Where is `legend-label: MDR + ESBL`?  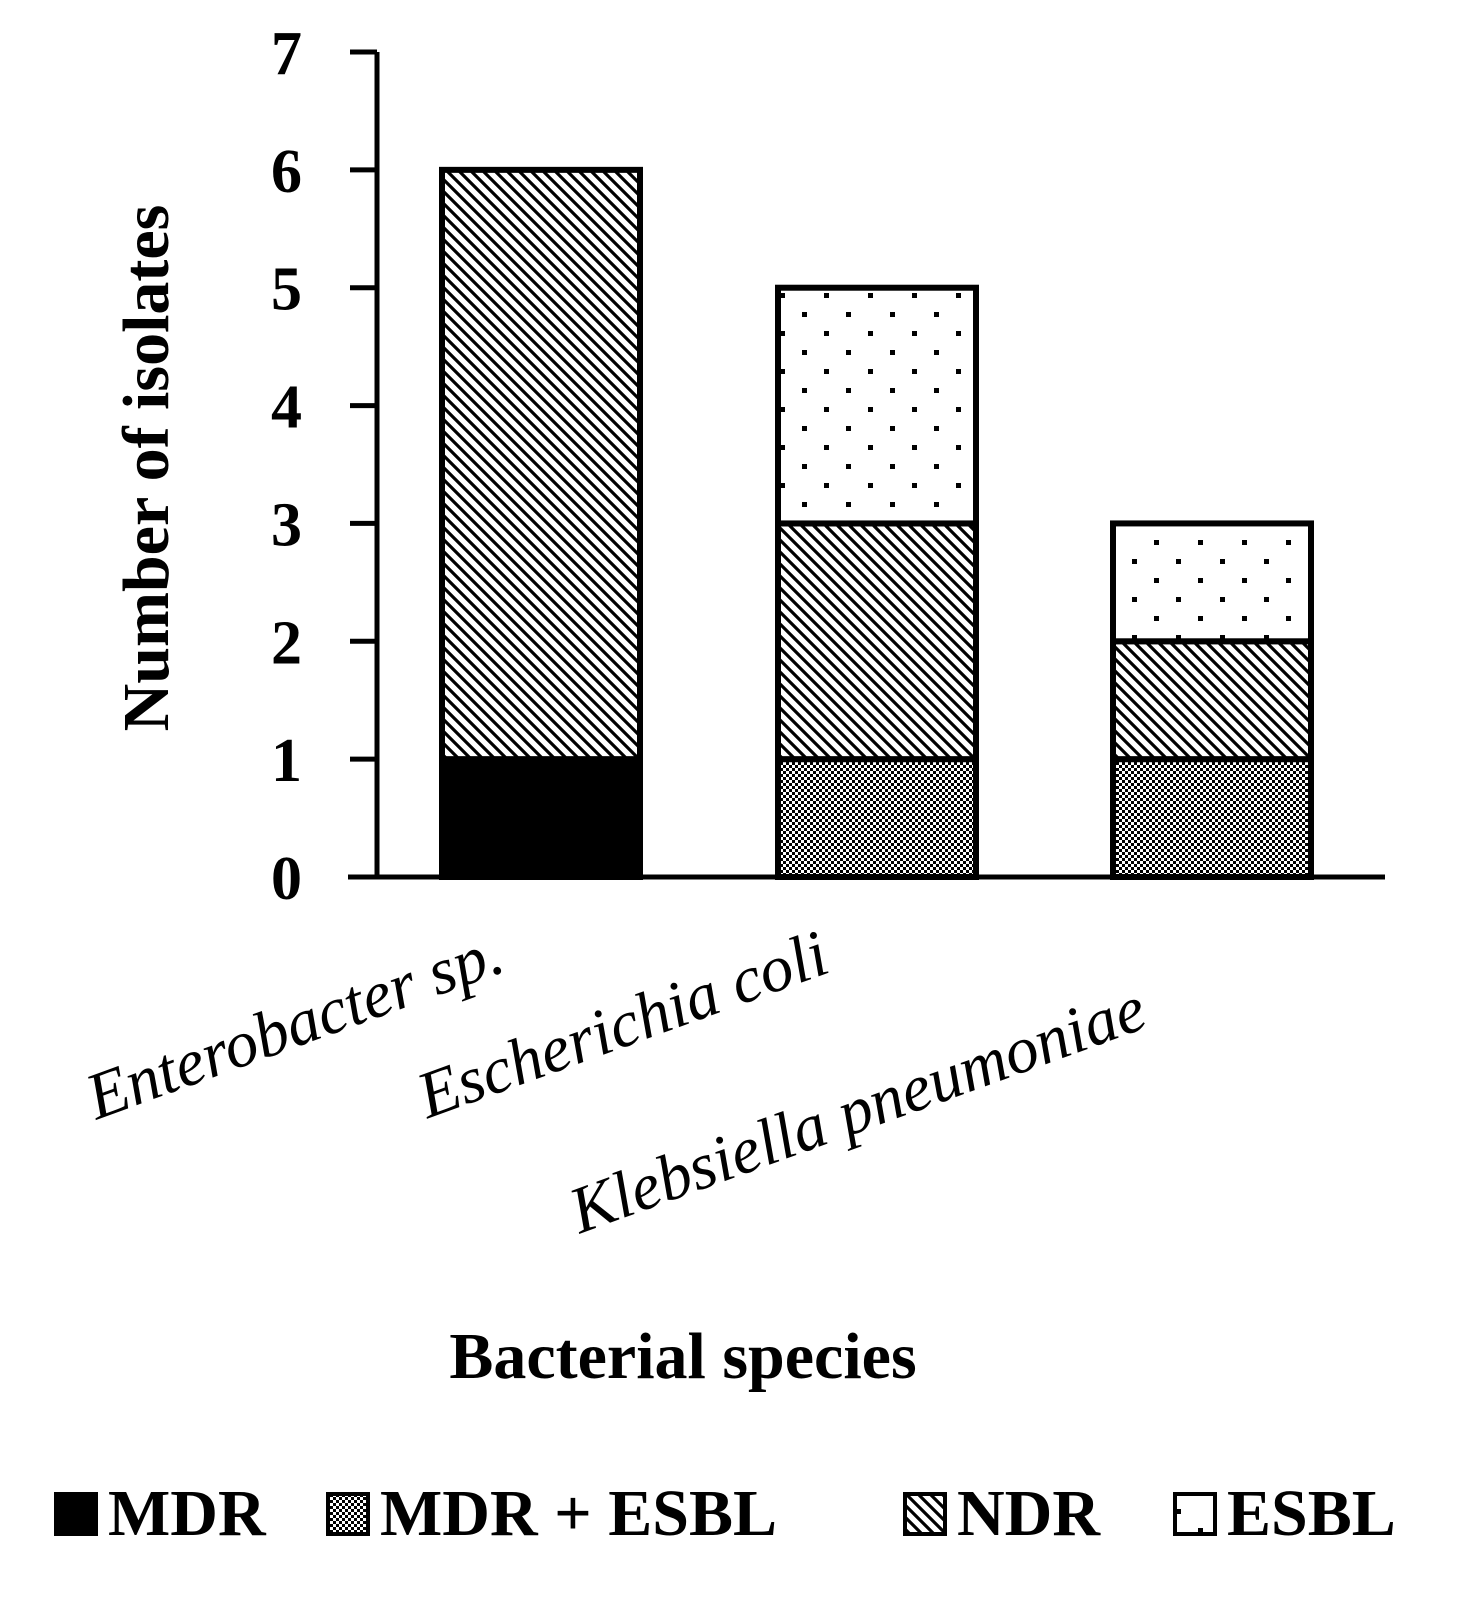 legend-label: MDR + ESBL is located at coordinates (578, 1513).